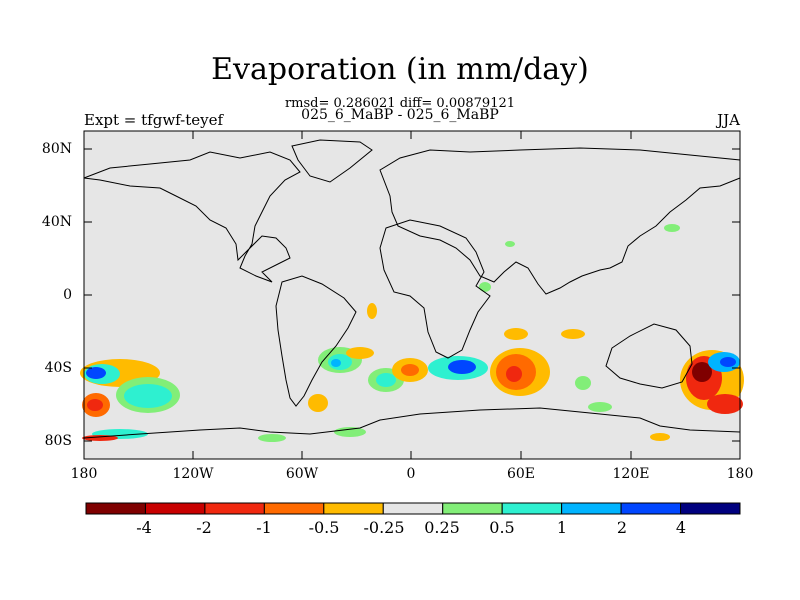  I want to click on colorbar-label: 0.25, so click(442, 527).